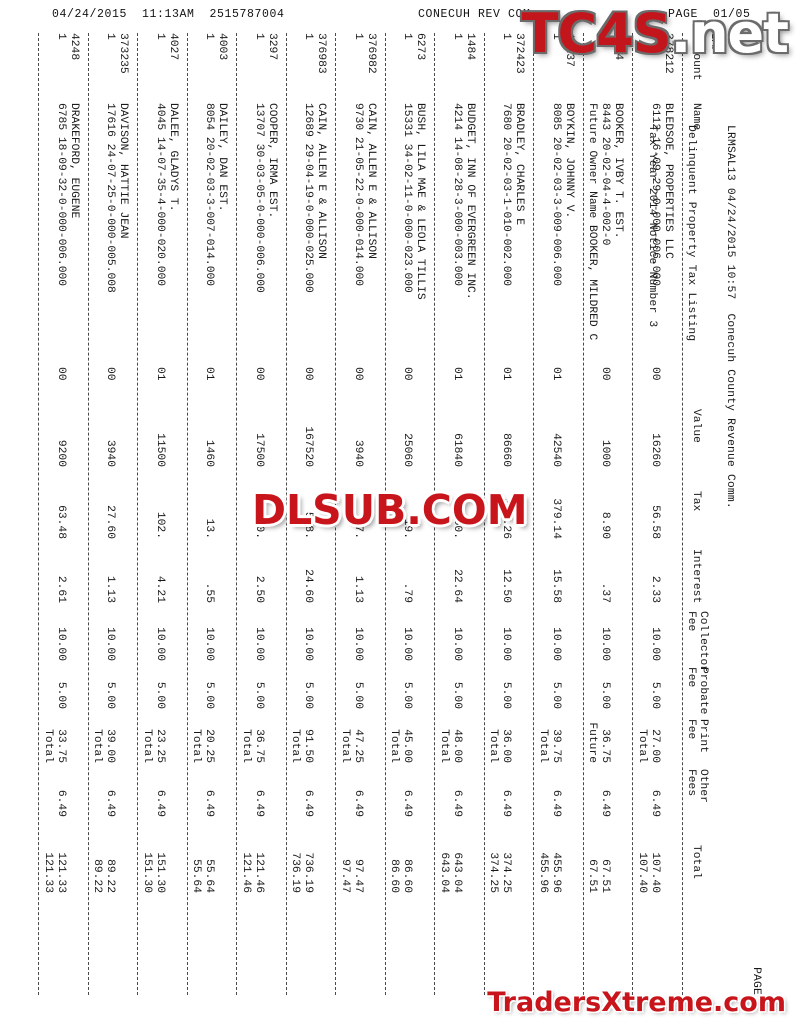 The height and width of the screenshot is (1024, 796). I want to click on cell-total: 86.60, so click(407, 876).